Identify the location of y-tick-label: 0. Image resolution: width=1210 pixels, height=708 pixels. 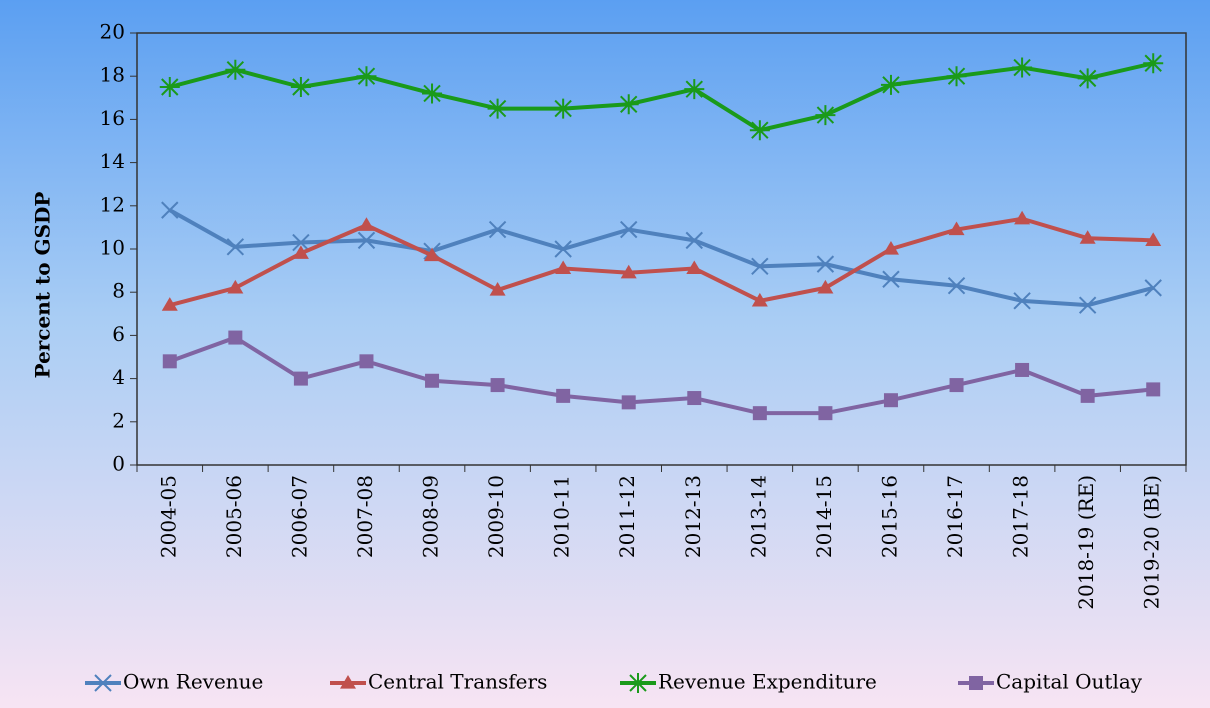
(118, 464).